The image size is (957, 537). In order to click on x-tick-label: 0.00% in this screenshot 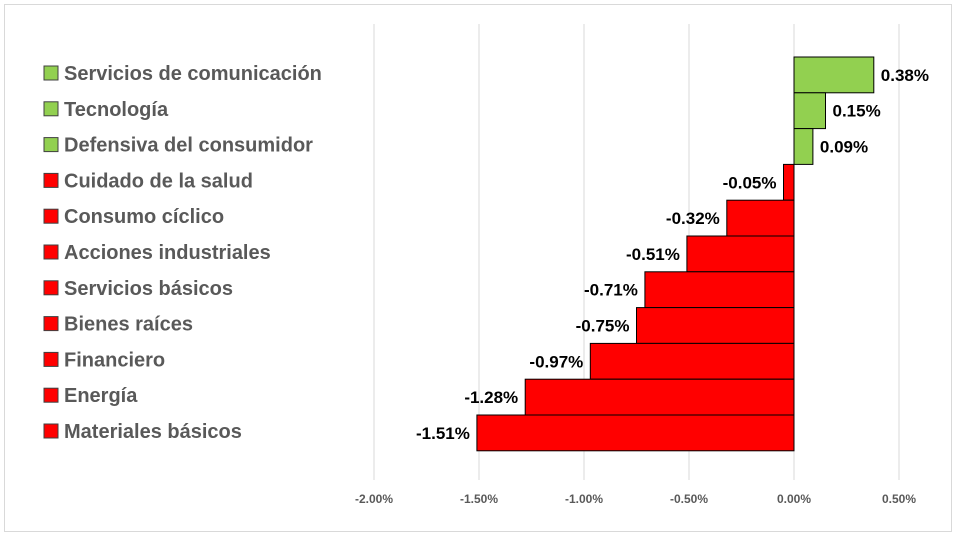, I will do `click(794, 499)`.